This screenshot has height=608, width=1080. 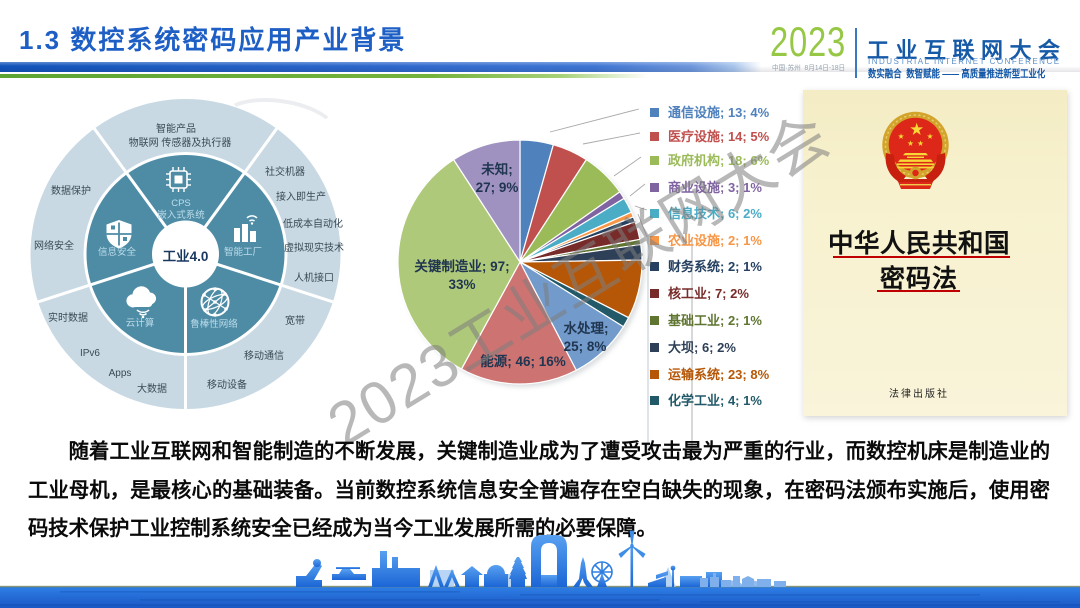 I want to click on svg-text: 大数据, so click(x=152, y=388).